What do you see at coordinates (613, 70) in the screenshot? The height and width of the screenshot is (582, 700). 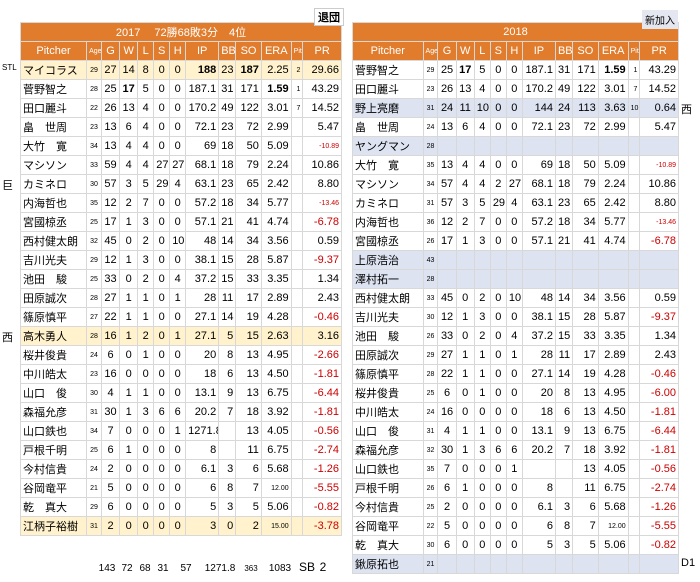 I see `right-cell-era: 1.59` at bounding box center [613, 70].